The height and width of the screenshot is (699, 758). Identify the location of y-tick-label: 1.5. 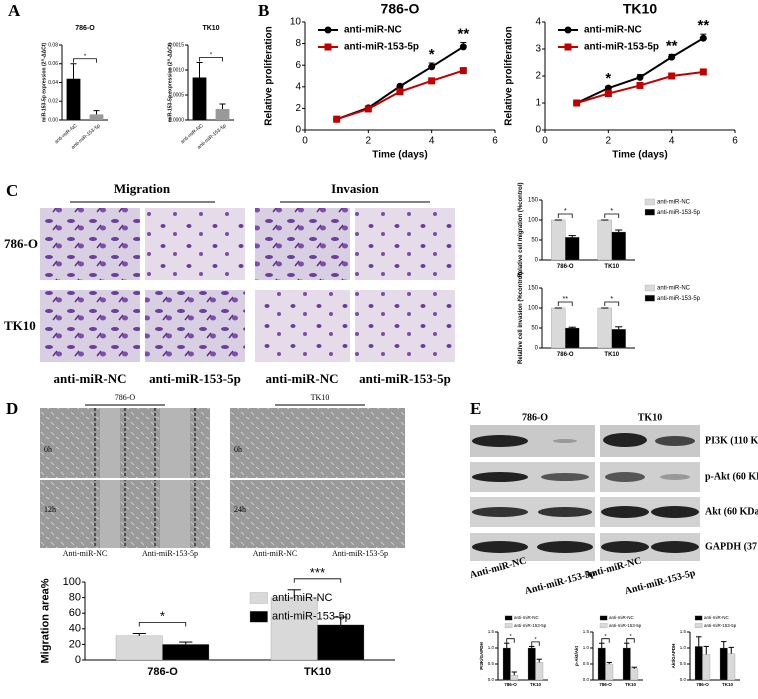
(683, 631).